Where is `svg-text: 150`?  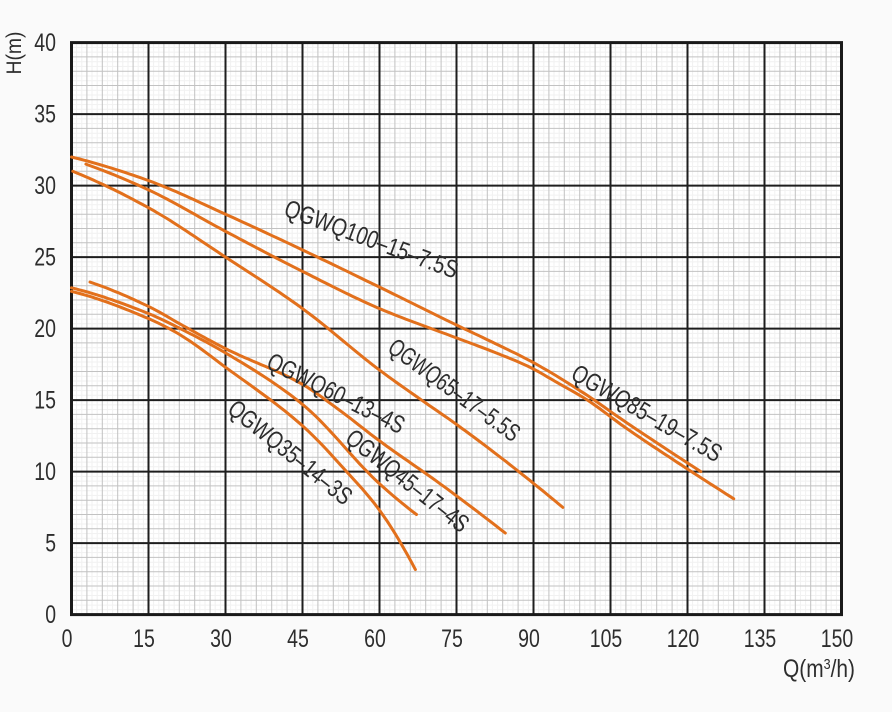 svg-text: 150 is located at coordinates (837, 639).